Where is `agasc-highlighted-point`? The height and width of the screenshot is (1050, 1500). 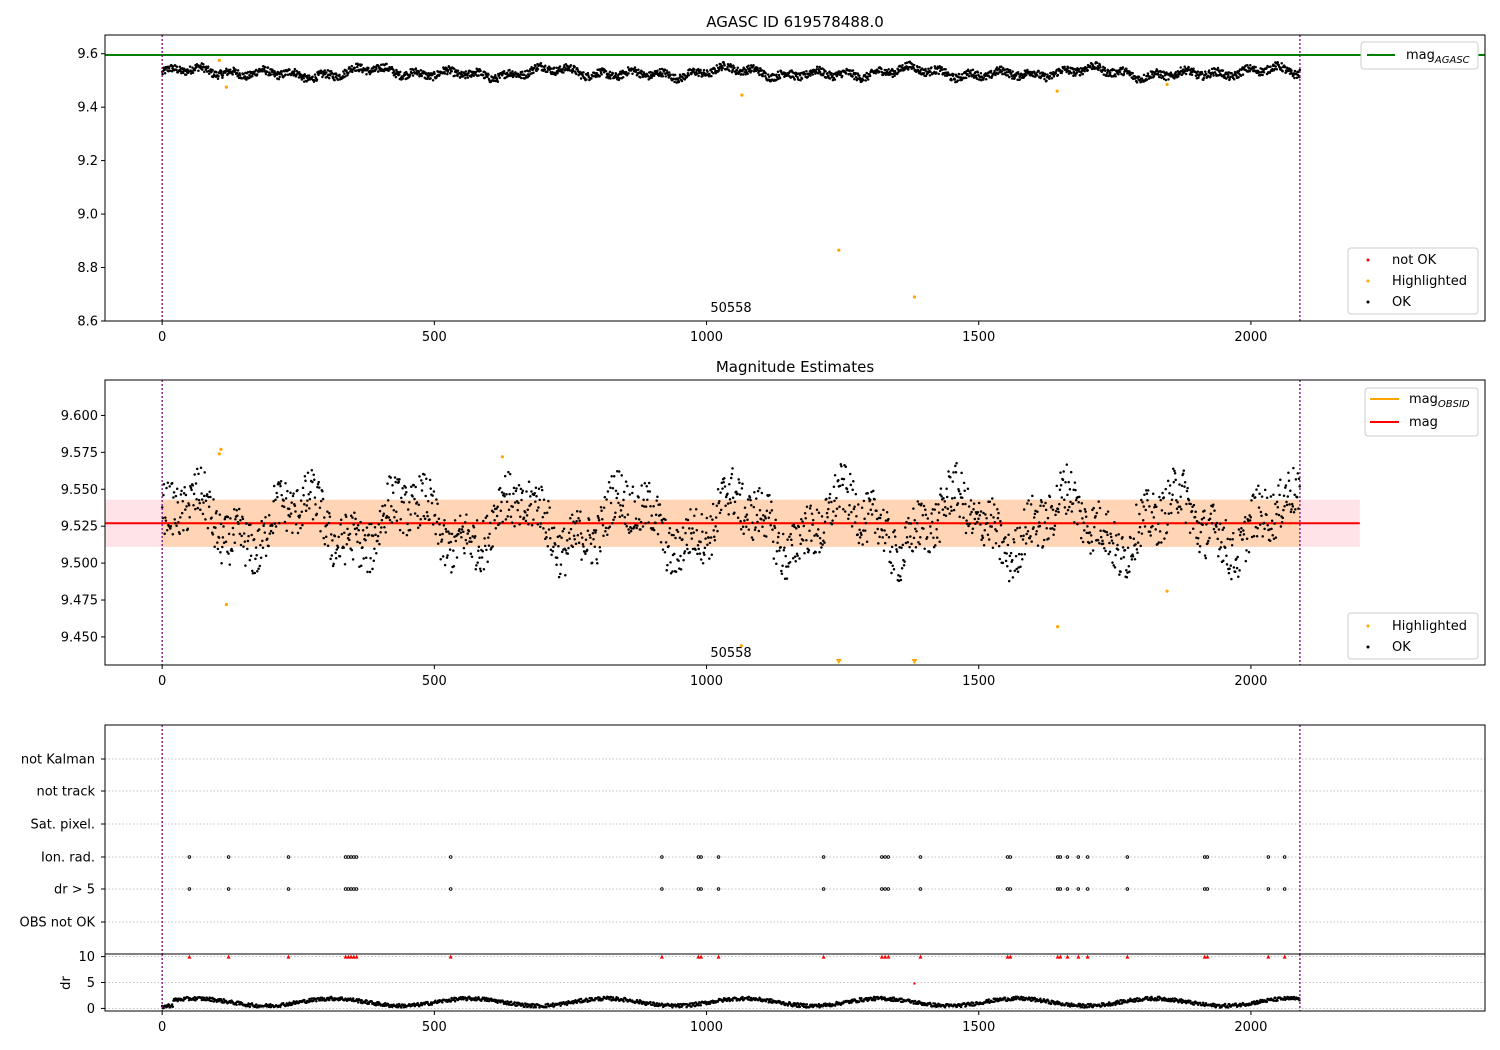
agasc-highlighted-point is located at coordinates (839, 250).